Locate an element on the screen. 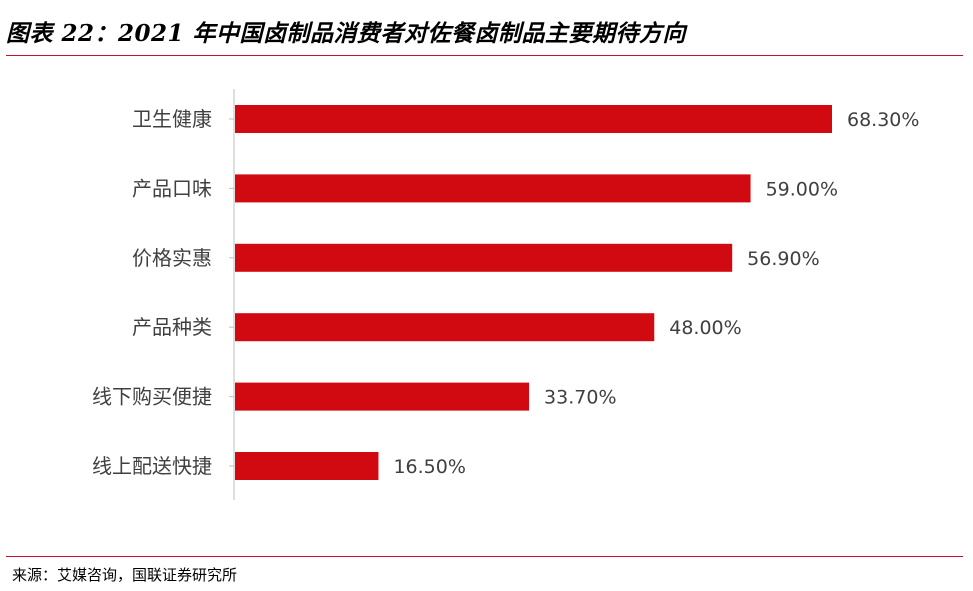 The height and width of the screenshot is (591, 973). value-label: 33.70% is located at coordinates (580, 398).